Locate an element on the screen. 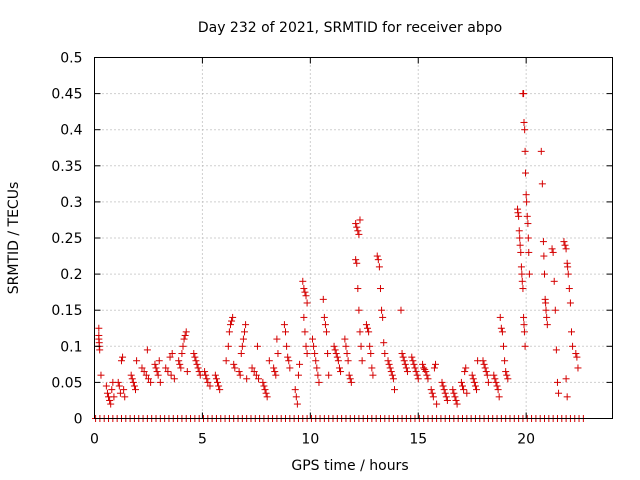  y-tick-label: 0 is located at coordinates (78, 420).